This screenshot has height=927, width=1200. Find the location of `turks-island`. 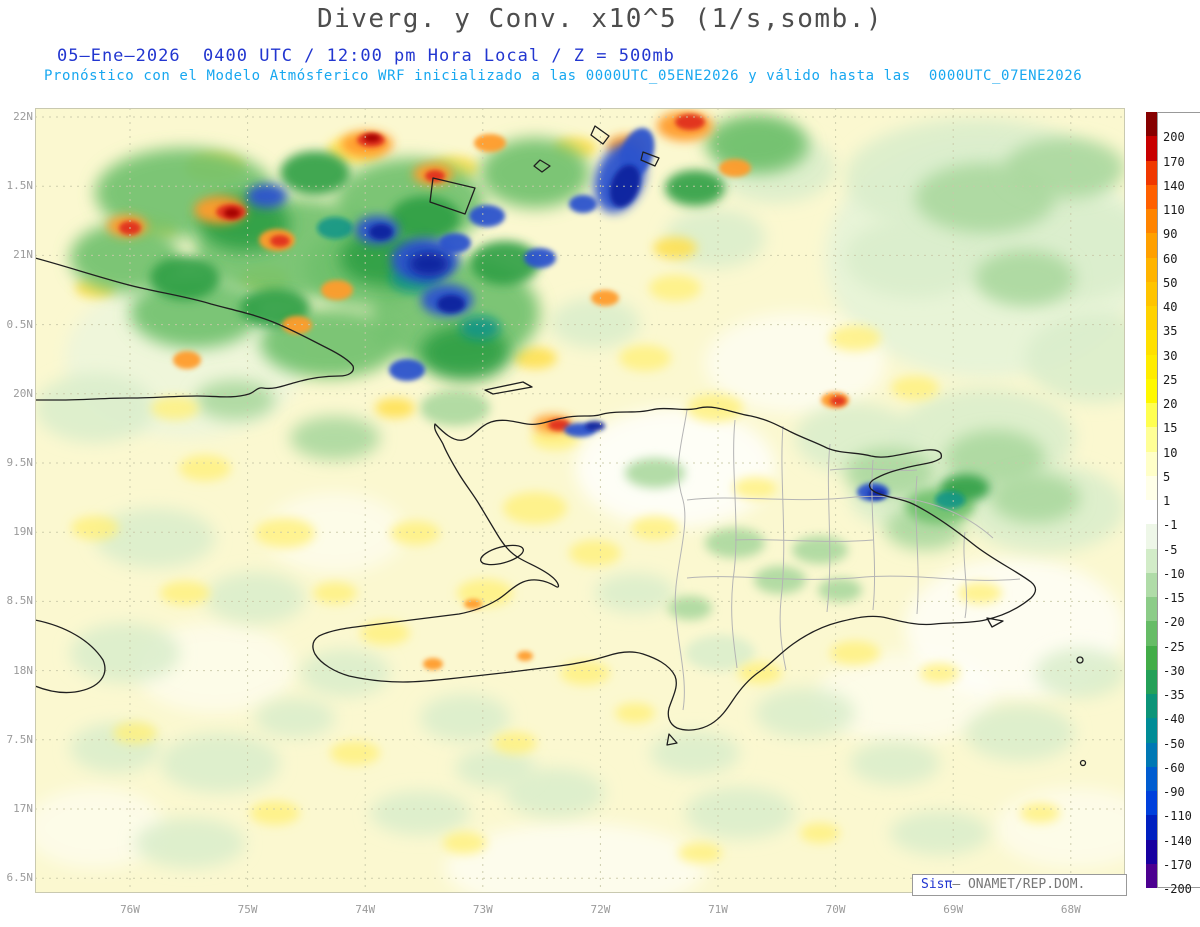

turks-island is located at coordinates (650, 159).